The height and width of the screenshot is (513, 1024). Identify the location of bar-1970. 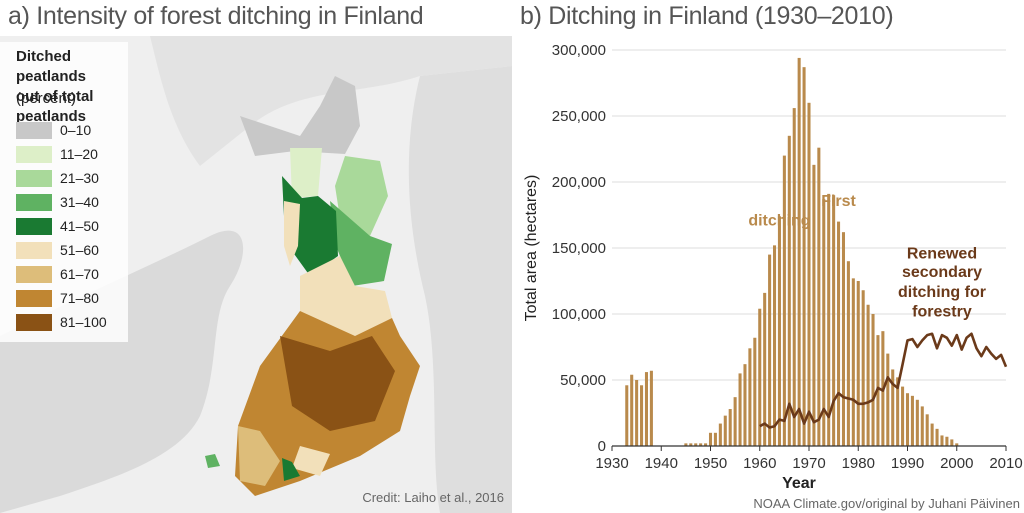
(809, 274).